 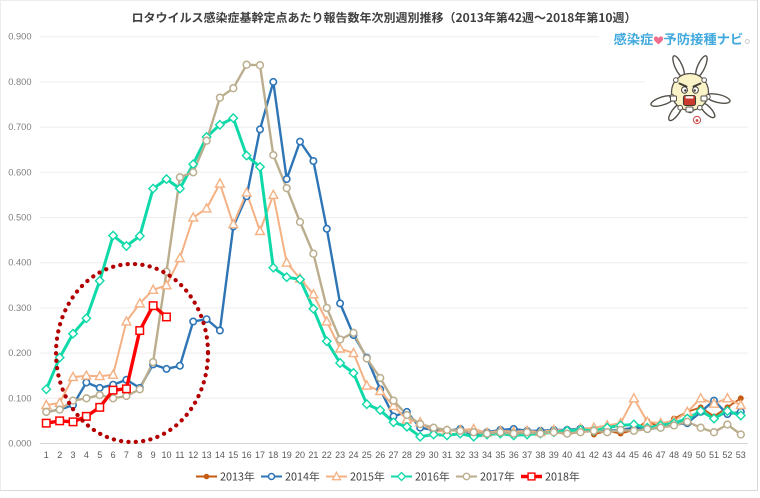 I want to click on svg-text: 0.900, so click(x=19, y=37).